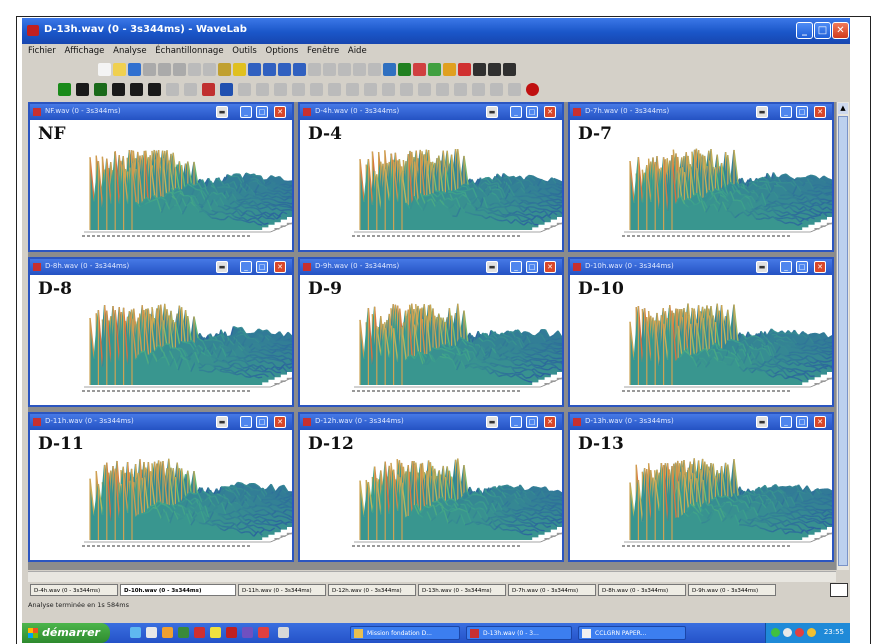 The height and width of the screenshot is (644, 879). Describe the element at coordinates (843, 341) in the screenshot. I see `scroll-thumb` at that location.